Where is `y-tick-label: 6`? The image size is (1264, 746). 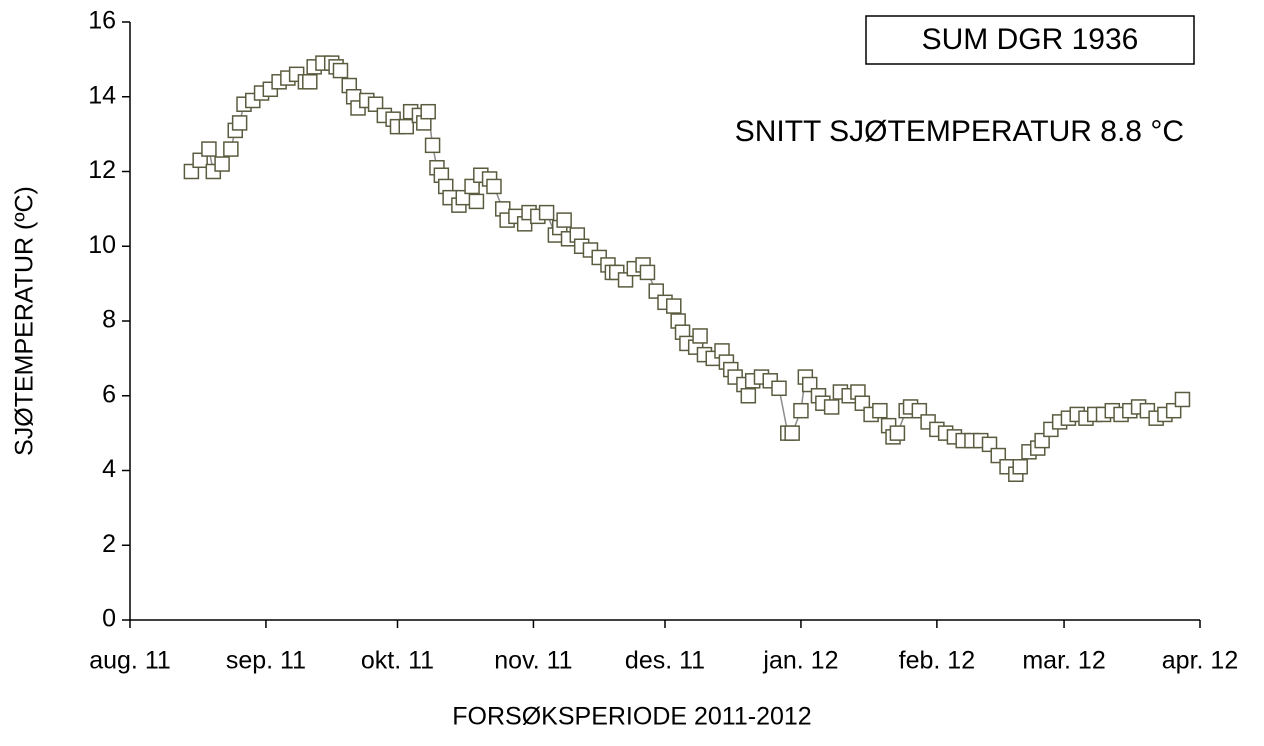 y-tick-label: 6 is located at coordinates (109, 394).